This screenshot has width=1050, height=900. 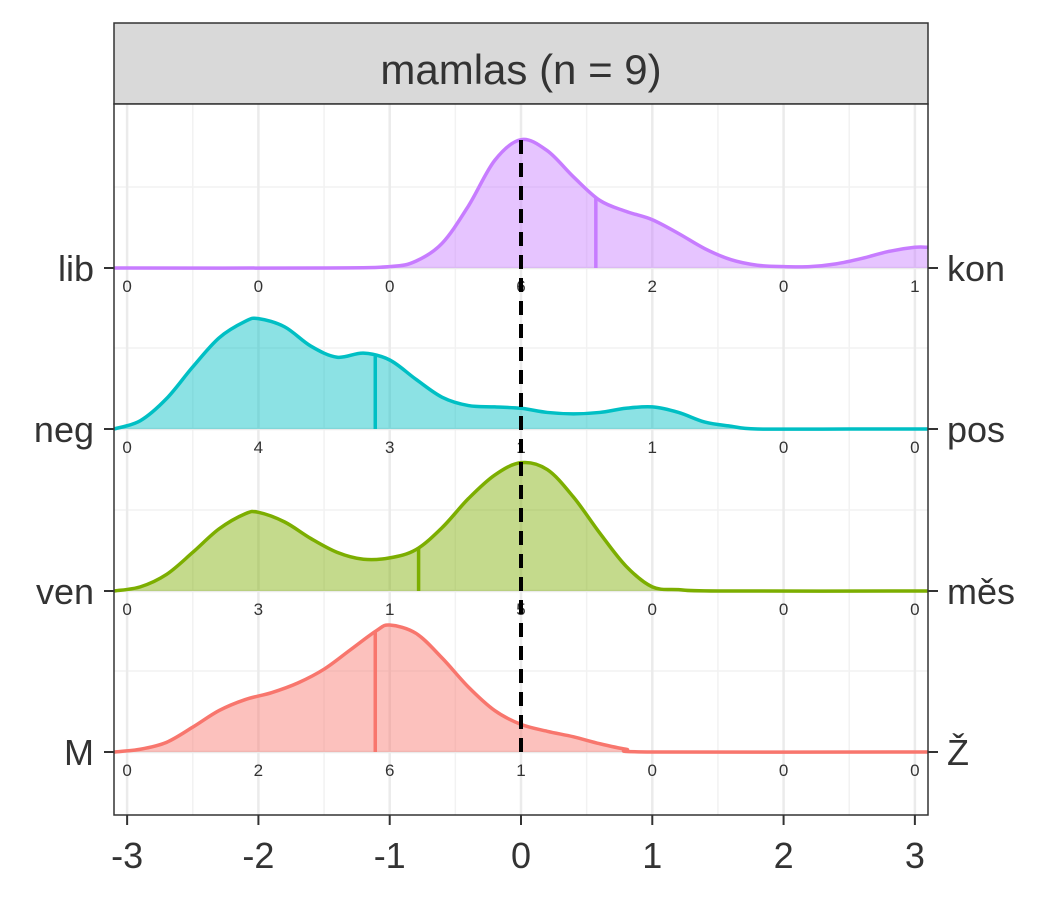 I want to click on facet-title: mamlas (n = 9), so click(x=520, y=69).